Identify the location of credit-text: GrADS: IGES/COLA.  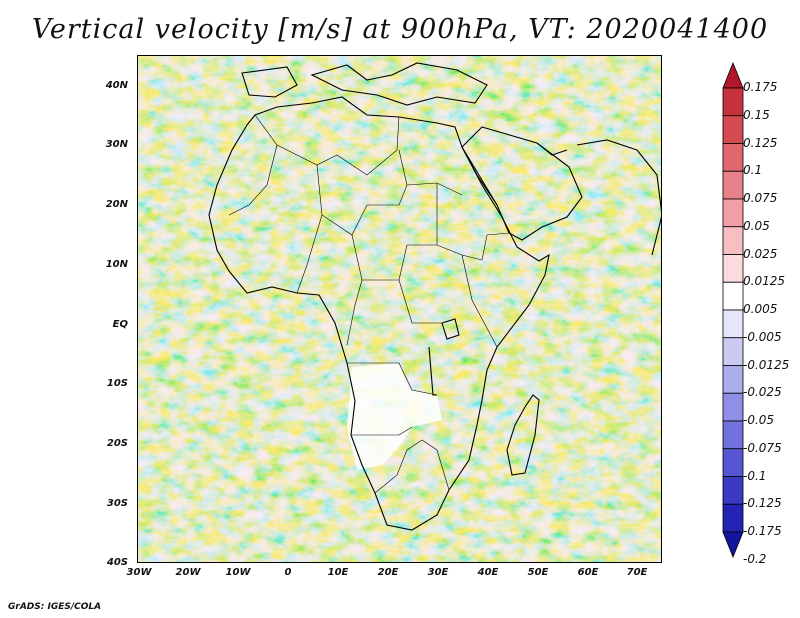
(55, 607).